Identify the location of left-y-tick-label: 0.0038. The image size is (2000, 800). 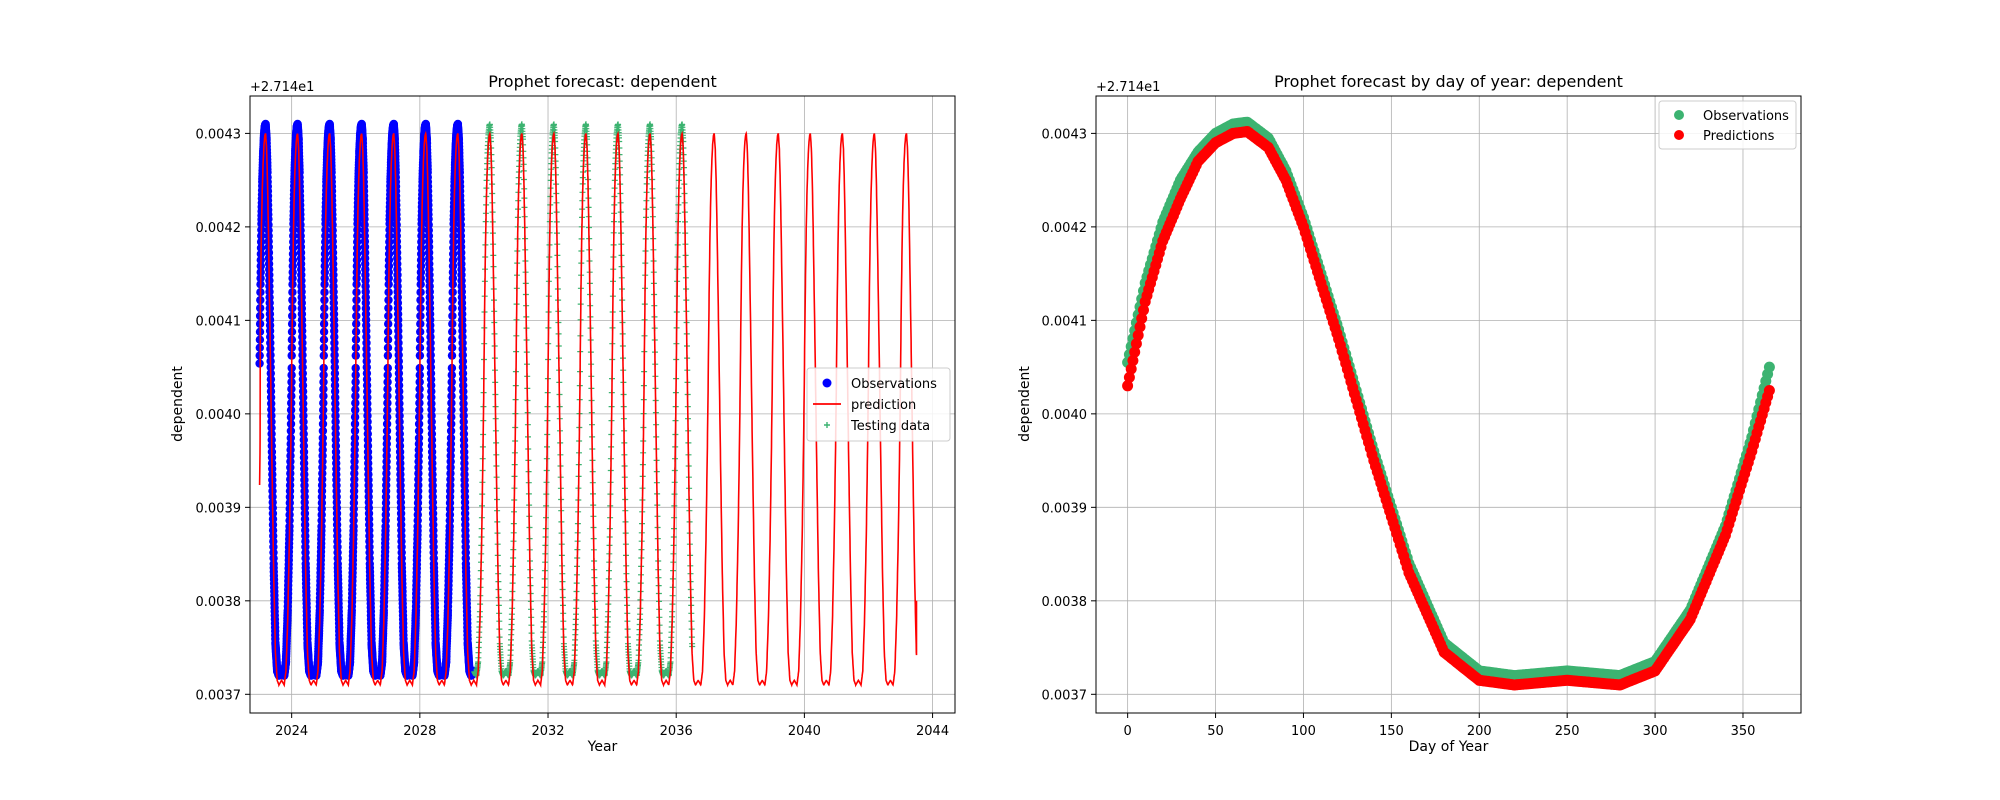
(219, 602).